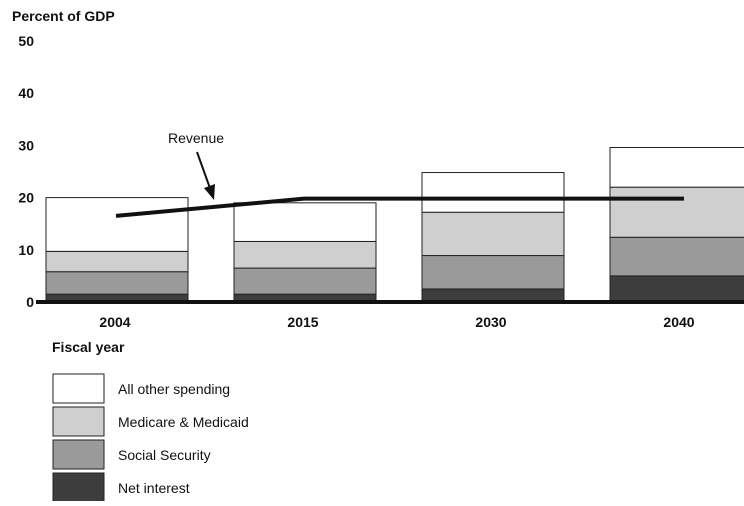 The height and width of the screenshot is (506, 744). What do you see at coordinates (78, 487) in the screenshot?
I see `legend-swatch-net-interest` at bounding box center [78, 487].